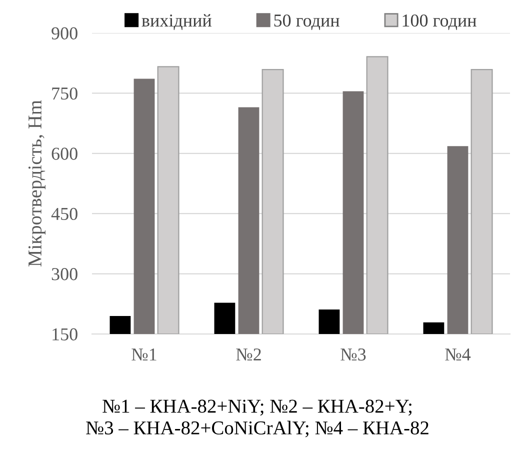 This screenshot has height=452, width=515. I want to click on legend-label: 100 годин, so click(439, 22).